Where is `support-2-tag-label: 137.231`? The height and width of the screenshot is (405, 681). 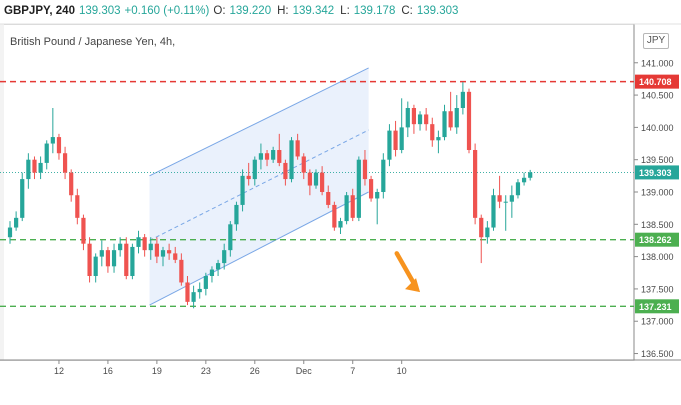
support-2-tag-label: 137.231 is located at coordinates (655, 307).